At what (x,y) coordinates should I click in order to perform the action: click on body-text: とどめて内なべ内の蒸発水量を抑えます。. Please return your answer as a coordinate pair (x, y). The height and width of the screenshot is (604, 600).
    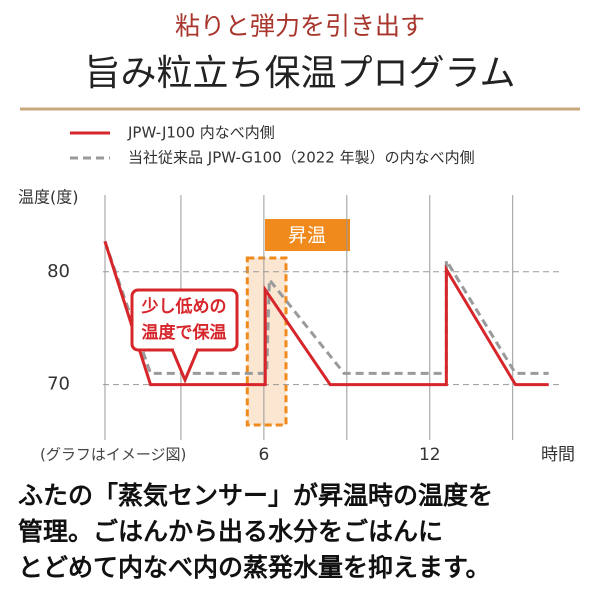
    Looking at the image, I should click on (254, 567).